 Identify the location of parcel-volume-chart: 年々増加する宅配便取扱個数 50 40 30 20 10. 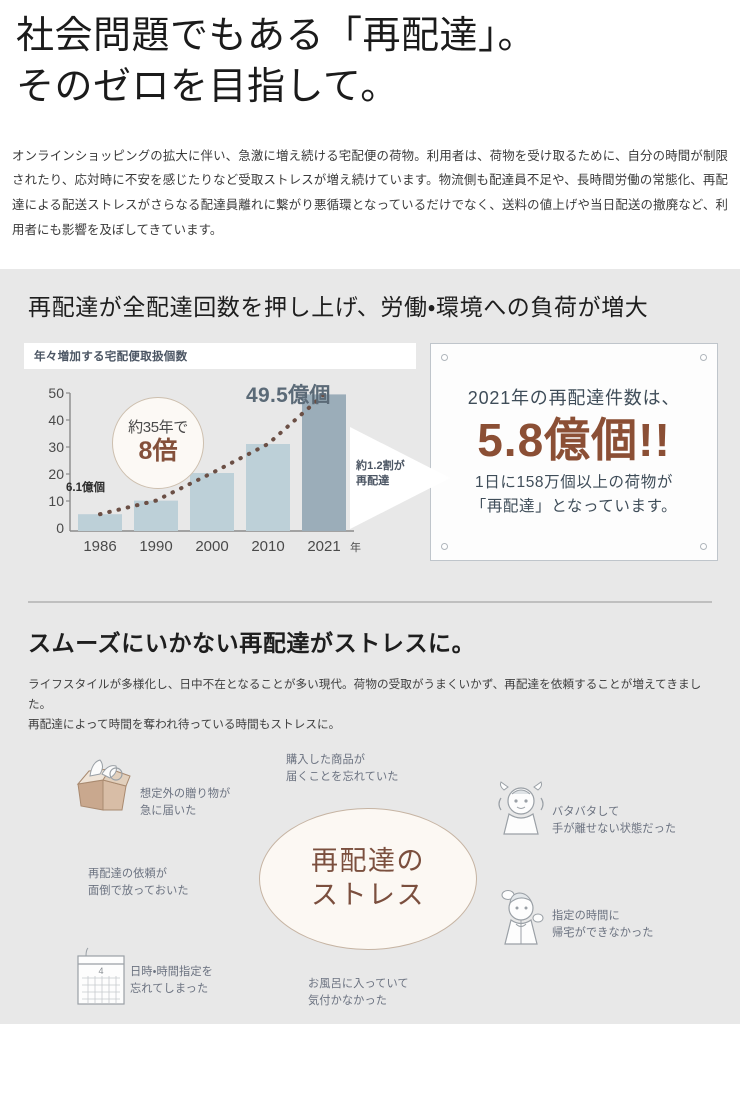
(237, 456).